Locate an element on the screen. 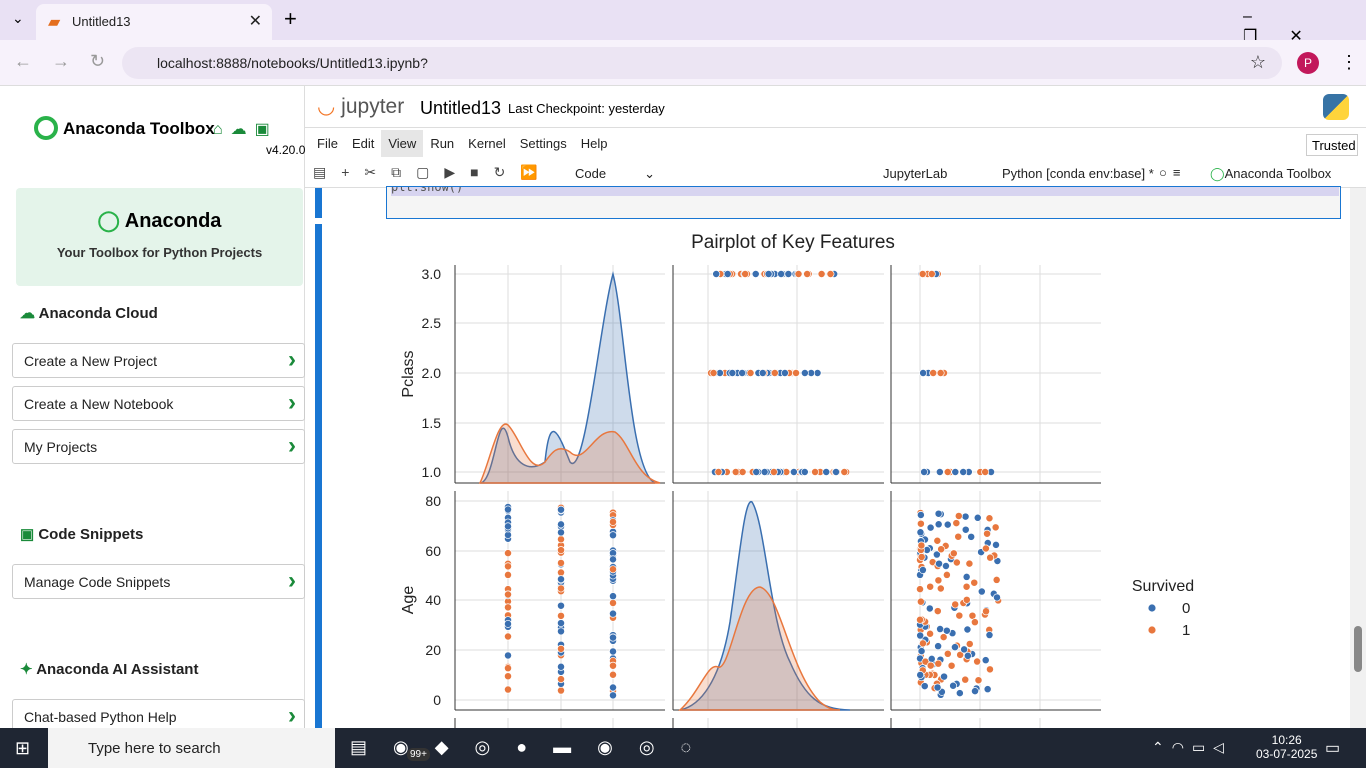 Image resolution: width=1366 pixels, height=768 pixels. trusted: Trusted is located at coordinates (1332, 145).